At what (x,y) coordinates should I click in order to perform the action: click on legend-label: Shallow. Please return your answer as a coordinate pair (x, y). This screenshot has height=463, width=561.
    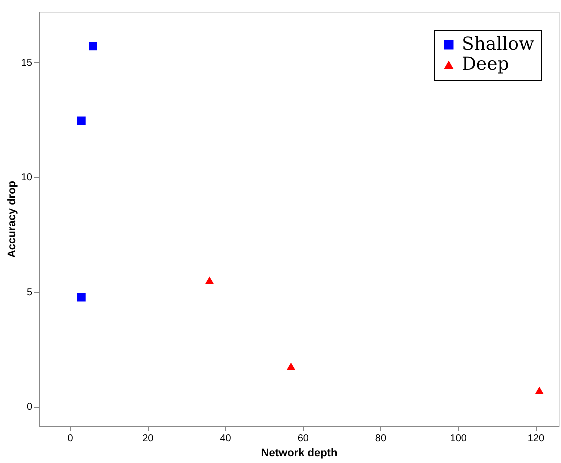
    Looking at the image, I should click on (499, 44).